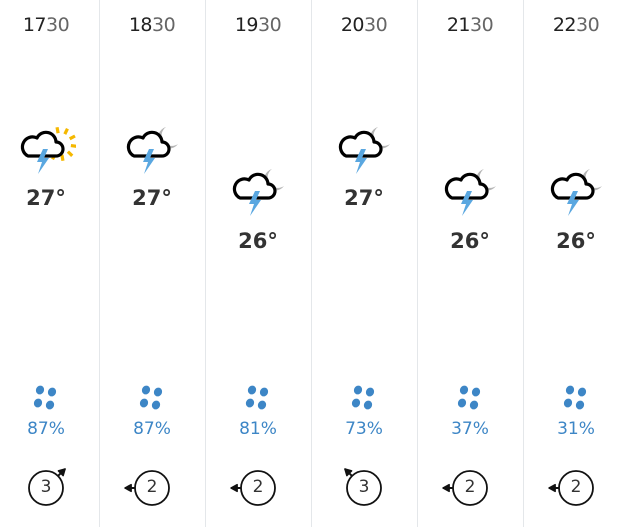 This screenshot has width=640, height=527. Describe the element at coordinates (576, 429) in the screenshot. I see `rain-probability: 31%` at that location.